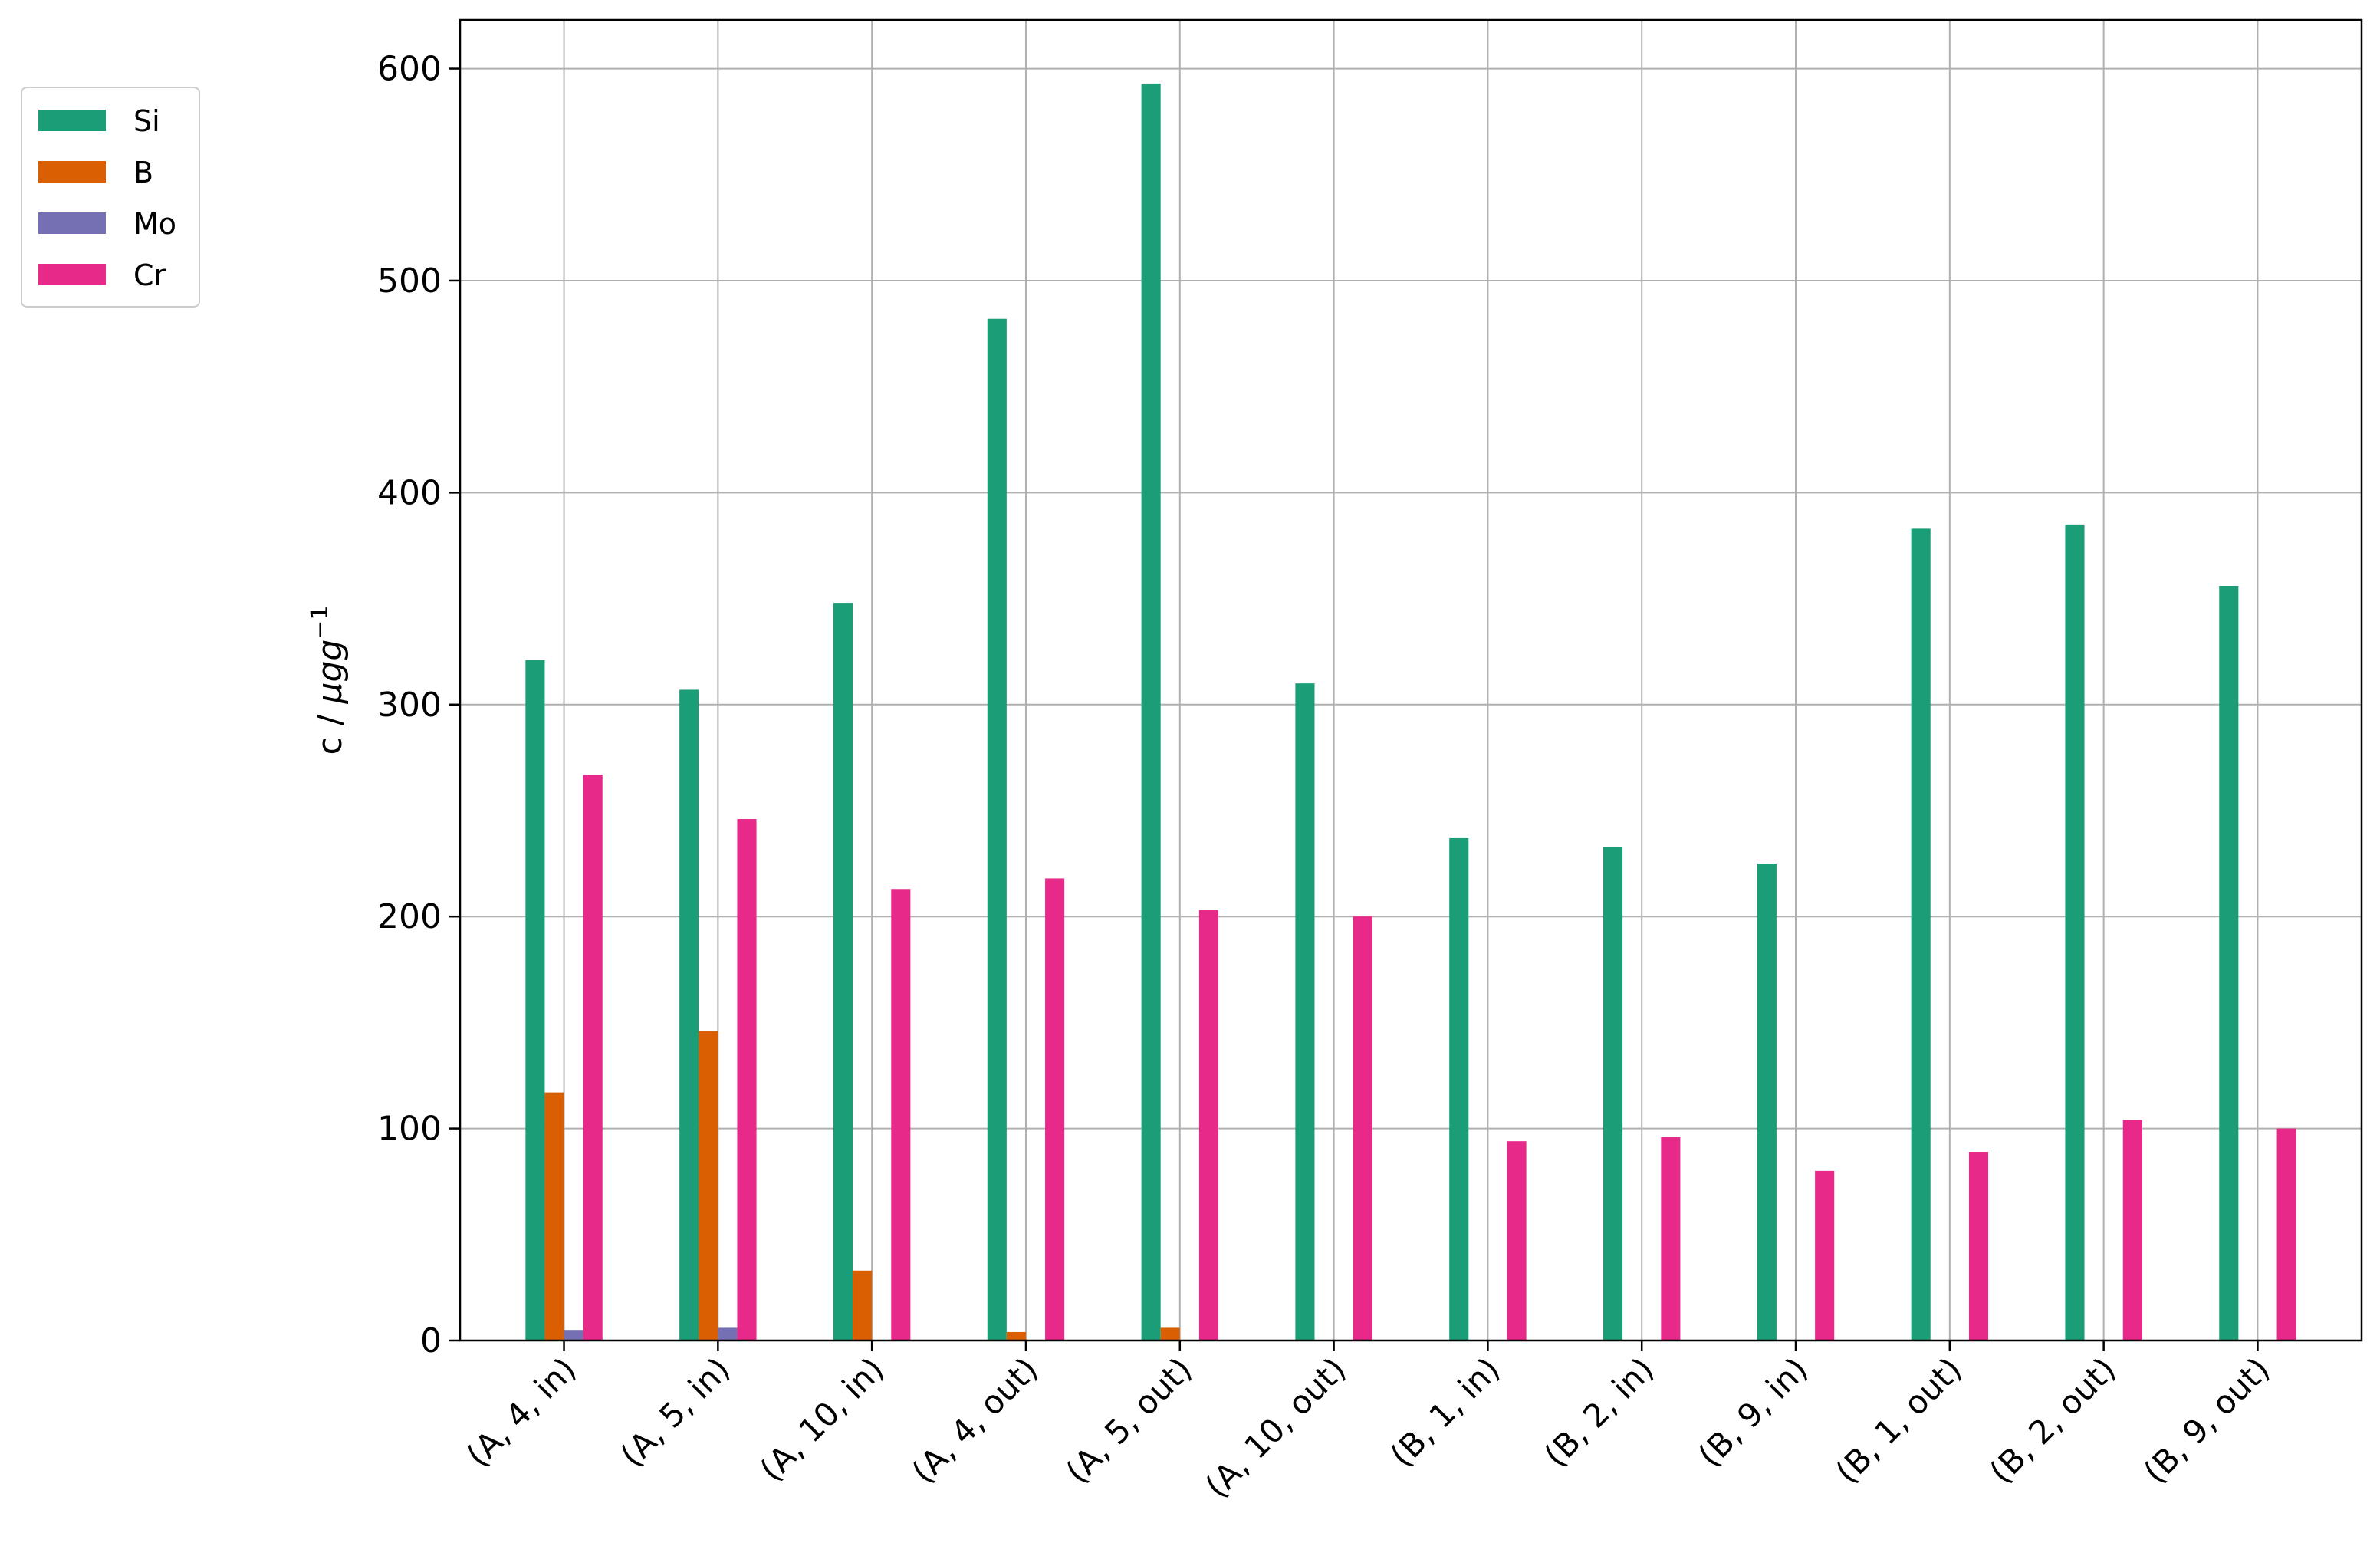 This screenshot has height=1556, width=2380. Describe the element at coordinates (410, 705) in the screenshot. I see `y-tick-label: 300` at that location.